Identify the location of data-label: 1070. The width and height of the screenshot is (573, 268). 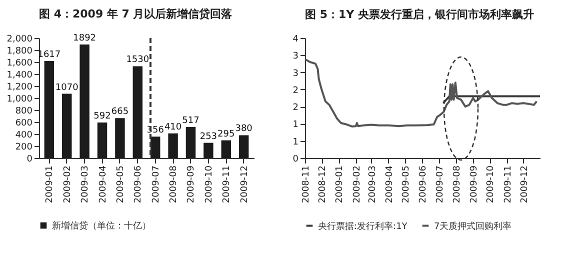
(67, 87).